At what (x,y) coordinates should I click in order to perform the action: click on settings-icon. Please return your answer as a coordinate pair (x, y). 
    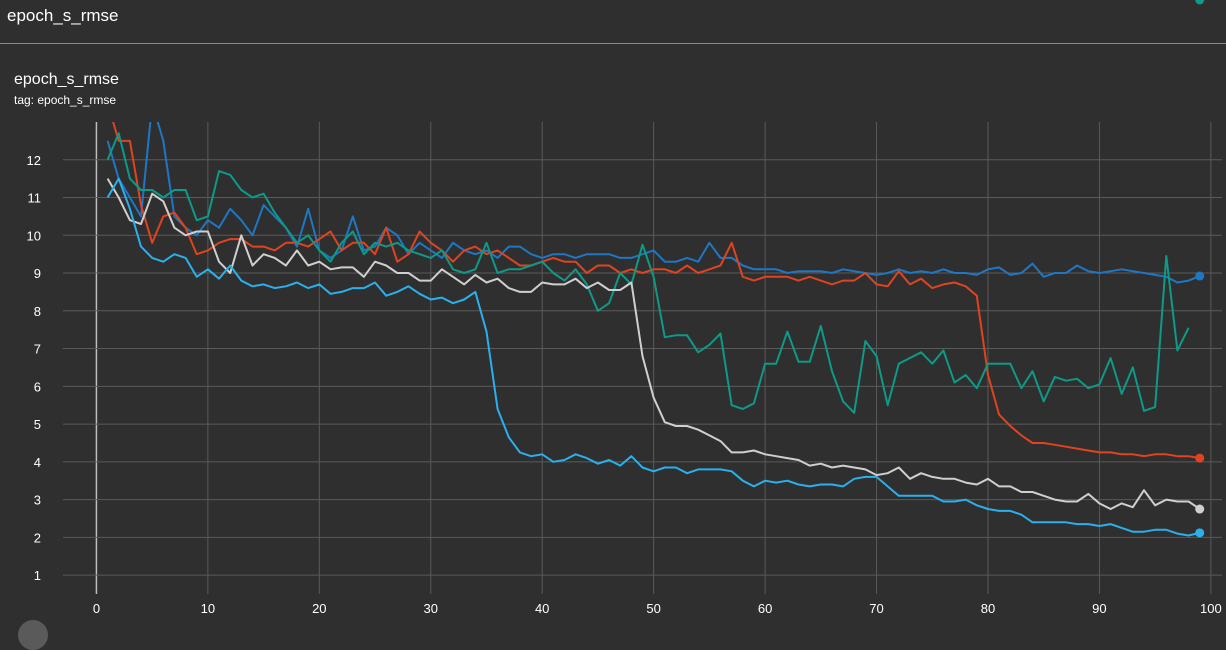
    Looking at the image, I should click on (33, 635).